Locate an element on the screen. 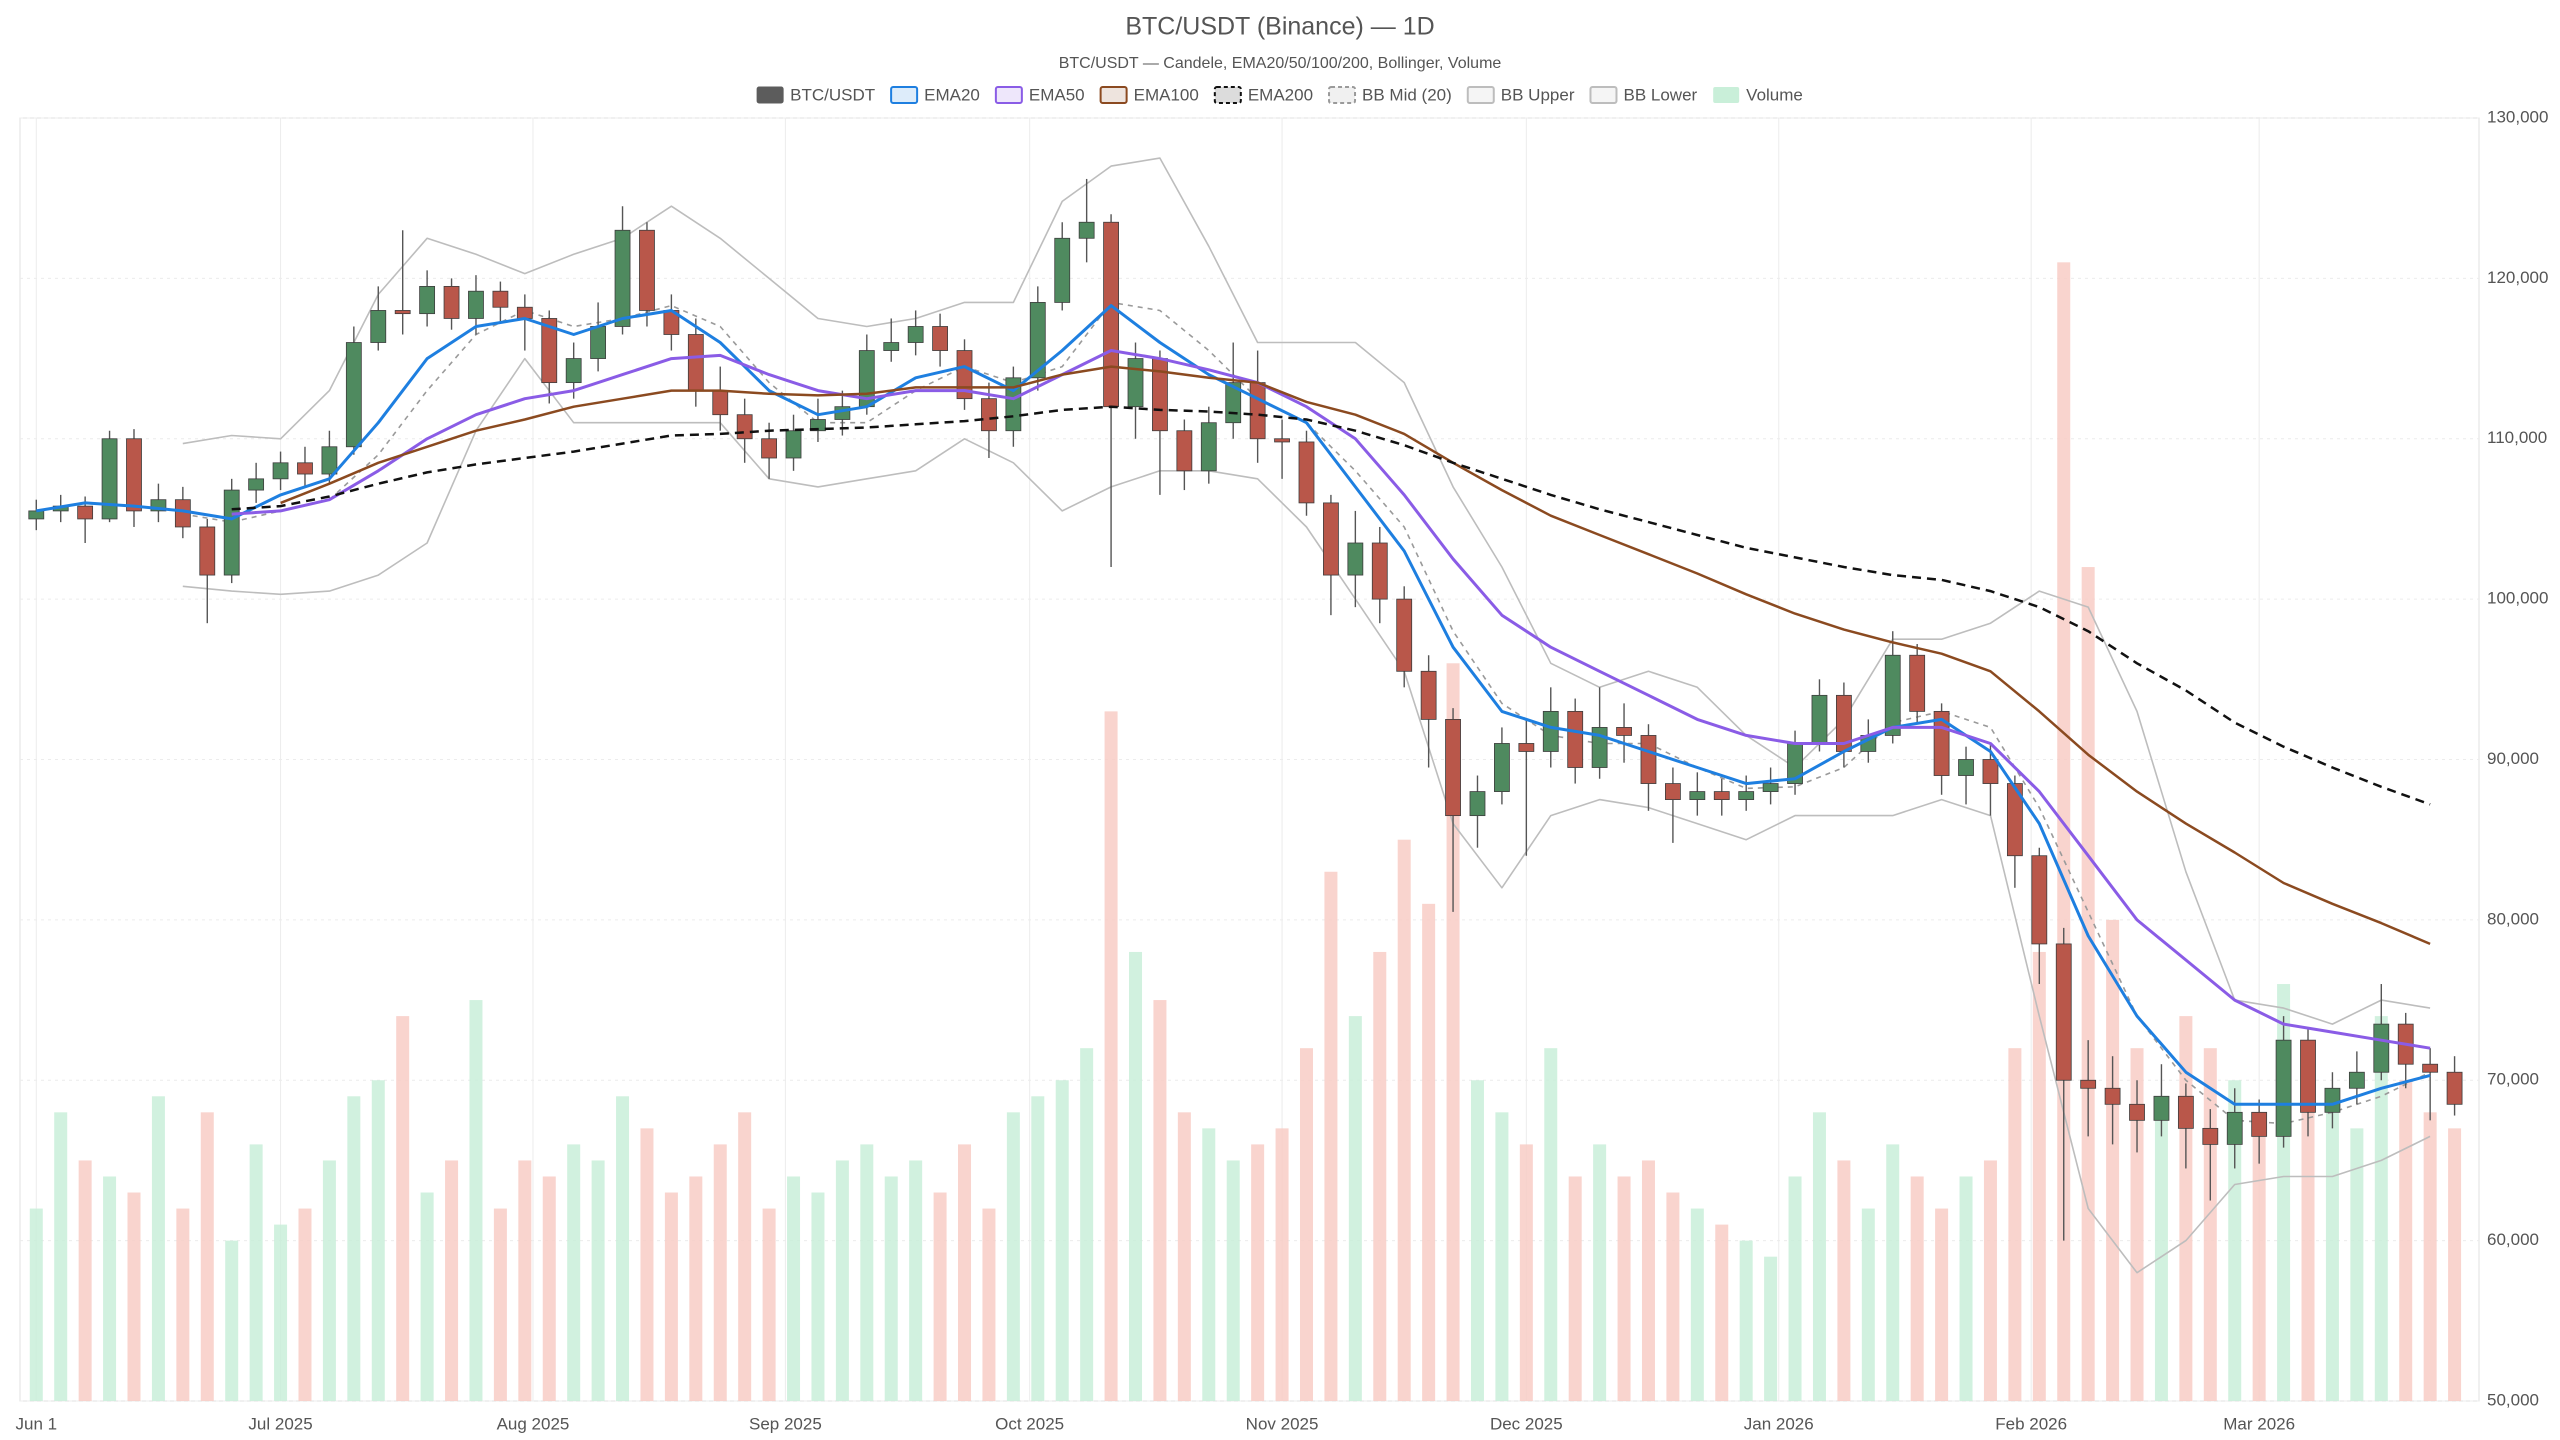  x-tick-label: Jun 1 is located at coordinates (36, 1423).